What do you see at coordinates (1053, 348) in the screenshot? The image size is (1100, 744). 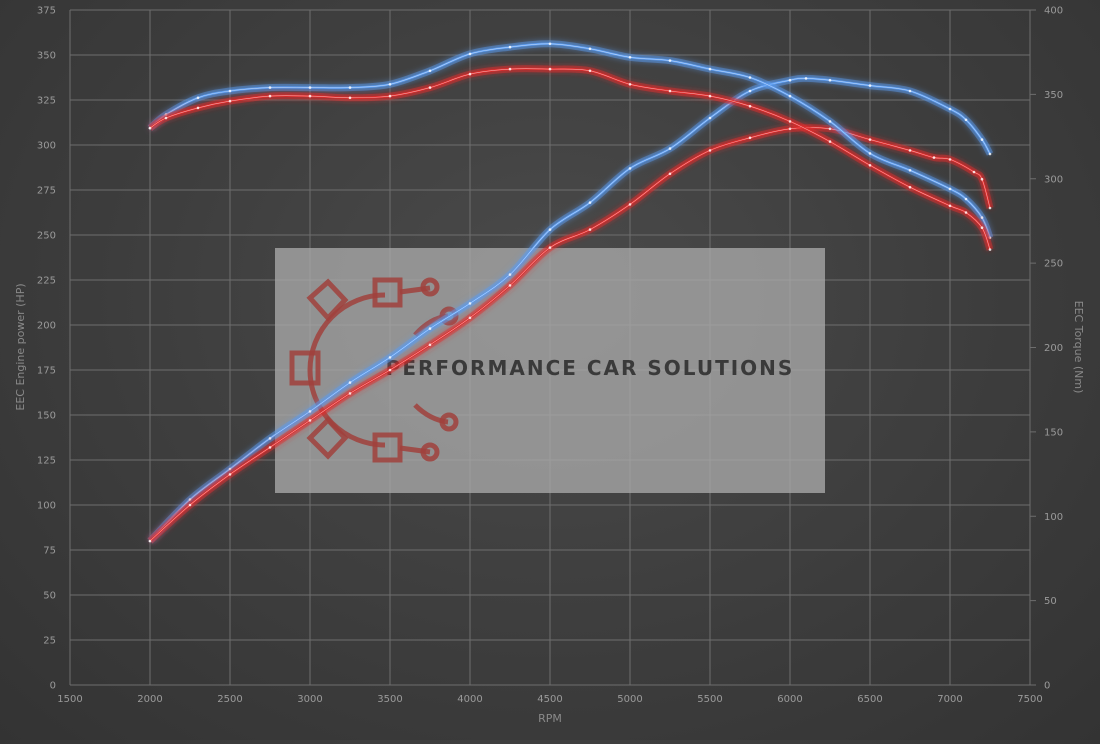 I see `y2-tick-label: 200` at bounding box center [1053, 348].